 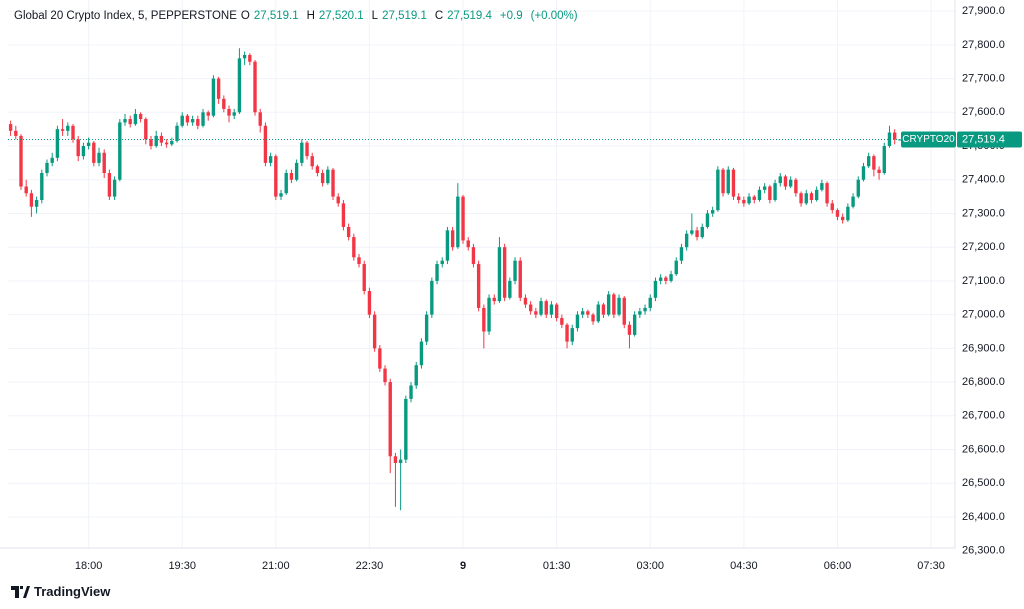 What do you see at coordinates (983, 247) in the screenshot?
I see `y-tick-label: 27,200.0` at bounding box center [983, 247].